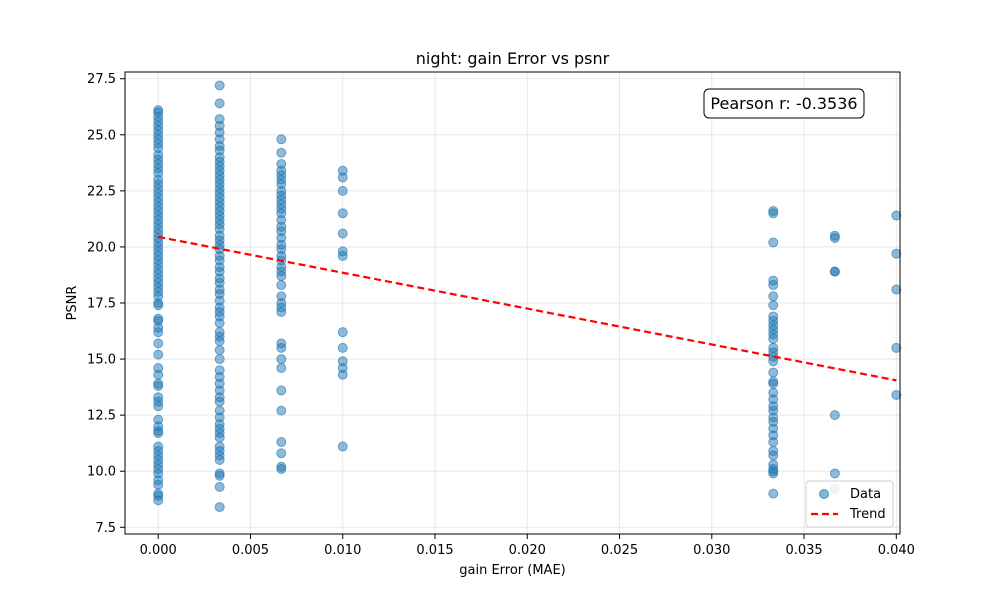 The width and height of the screenshot is (1000, 600). I want to click on legend-trend-label: Trend, so click(867, 514).